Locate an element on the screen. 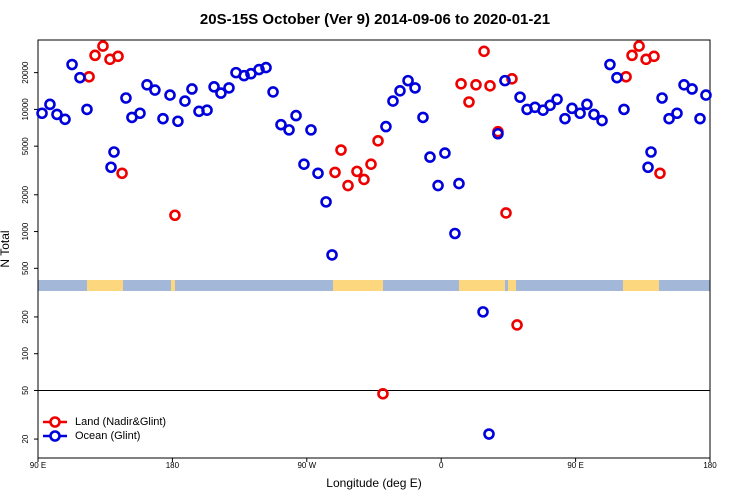 The image size is (750, 500). legend-label: Ocean (Glint) is located at coordinates (107, 436).